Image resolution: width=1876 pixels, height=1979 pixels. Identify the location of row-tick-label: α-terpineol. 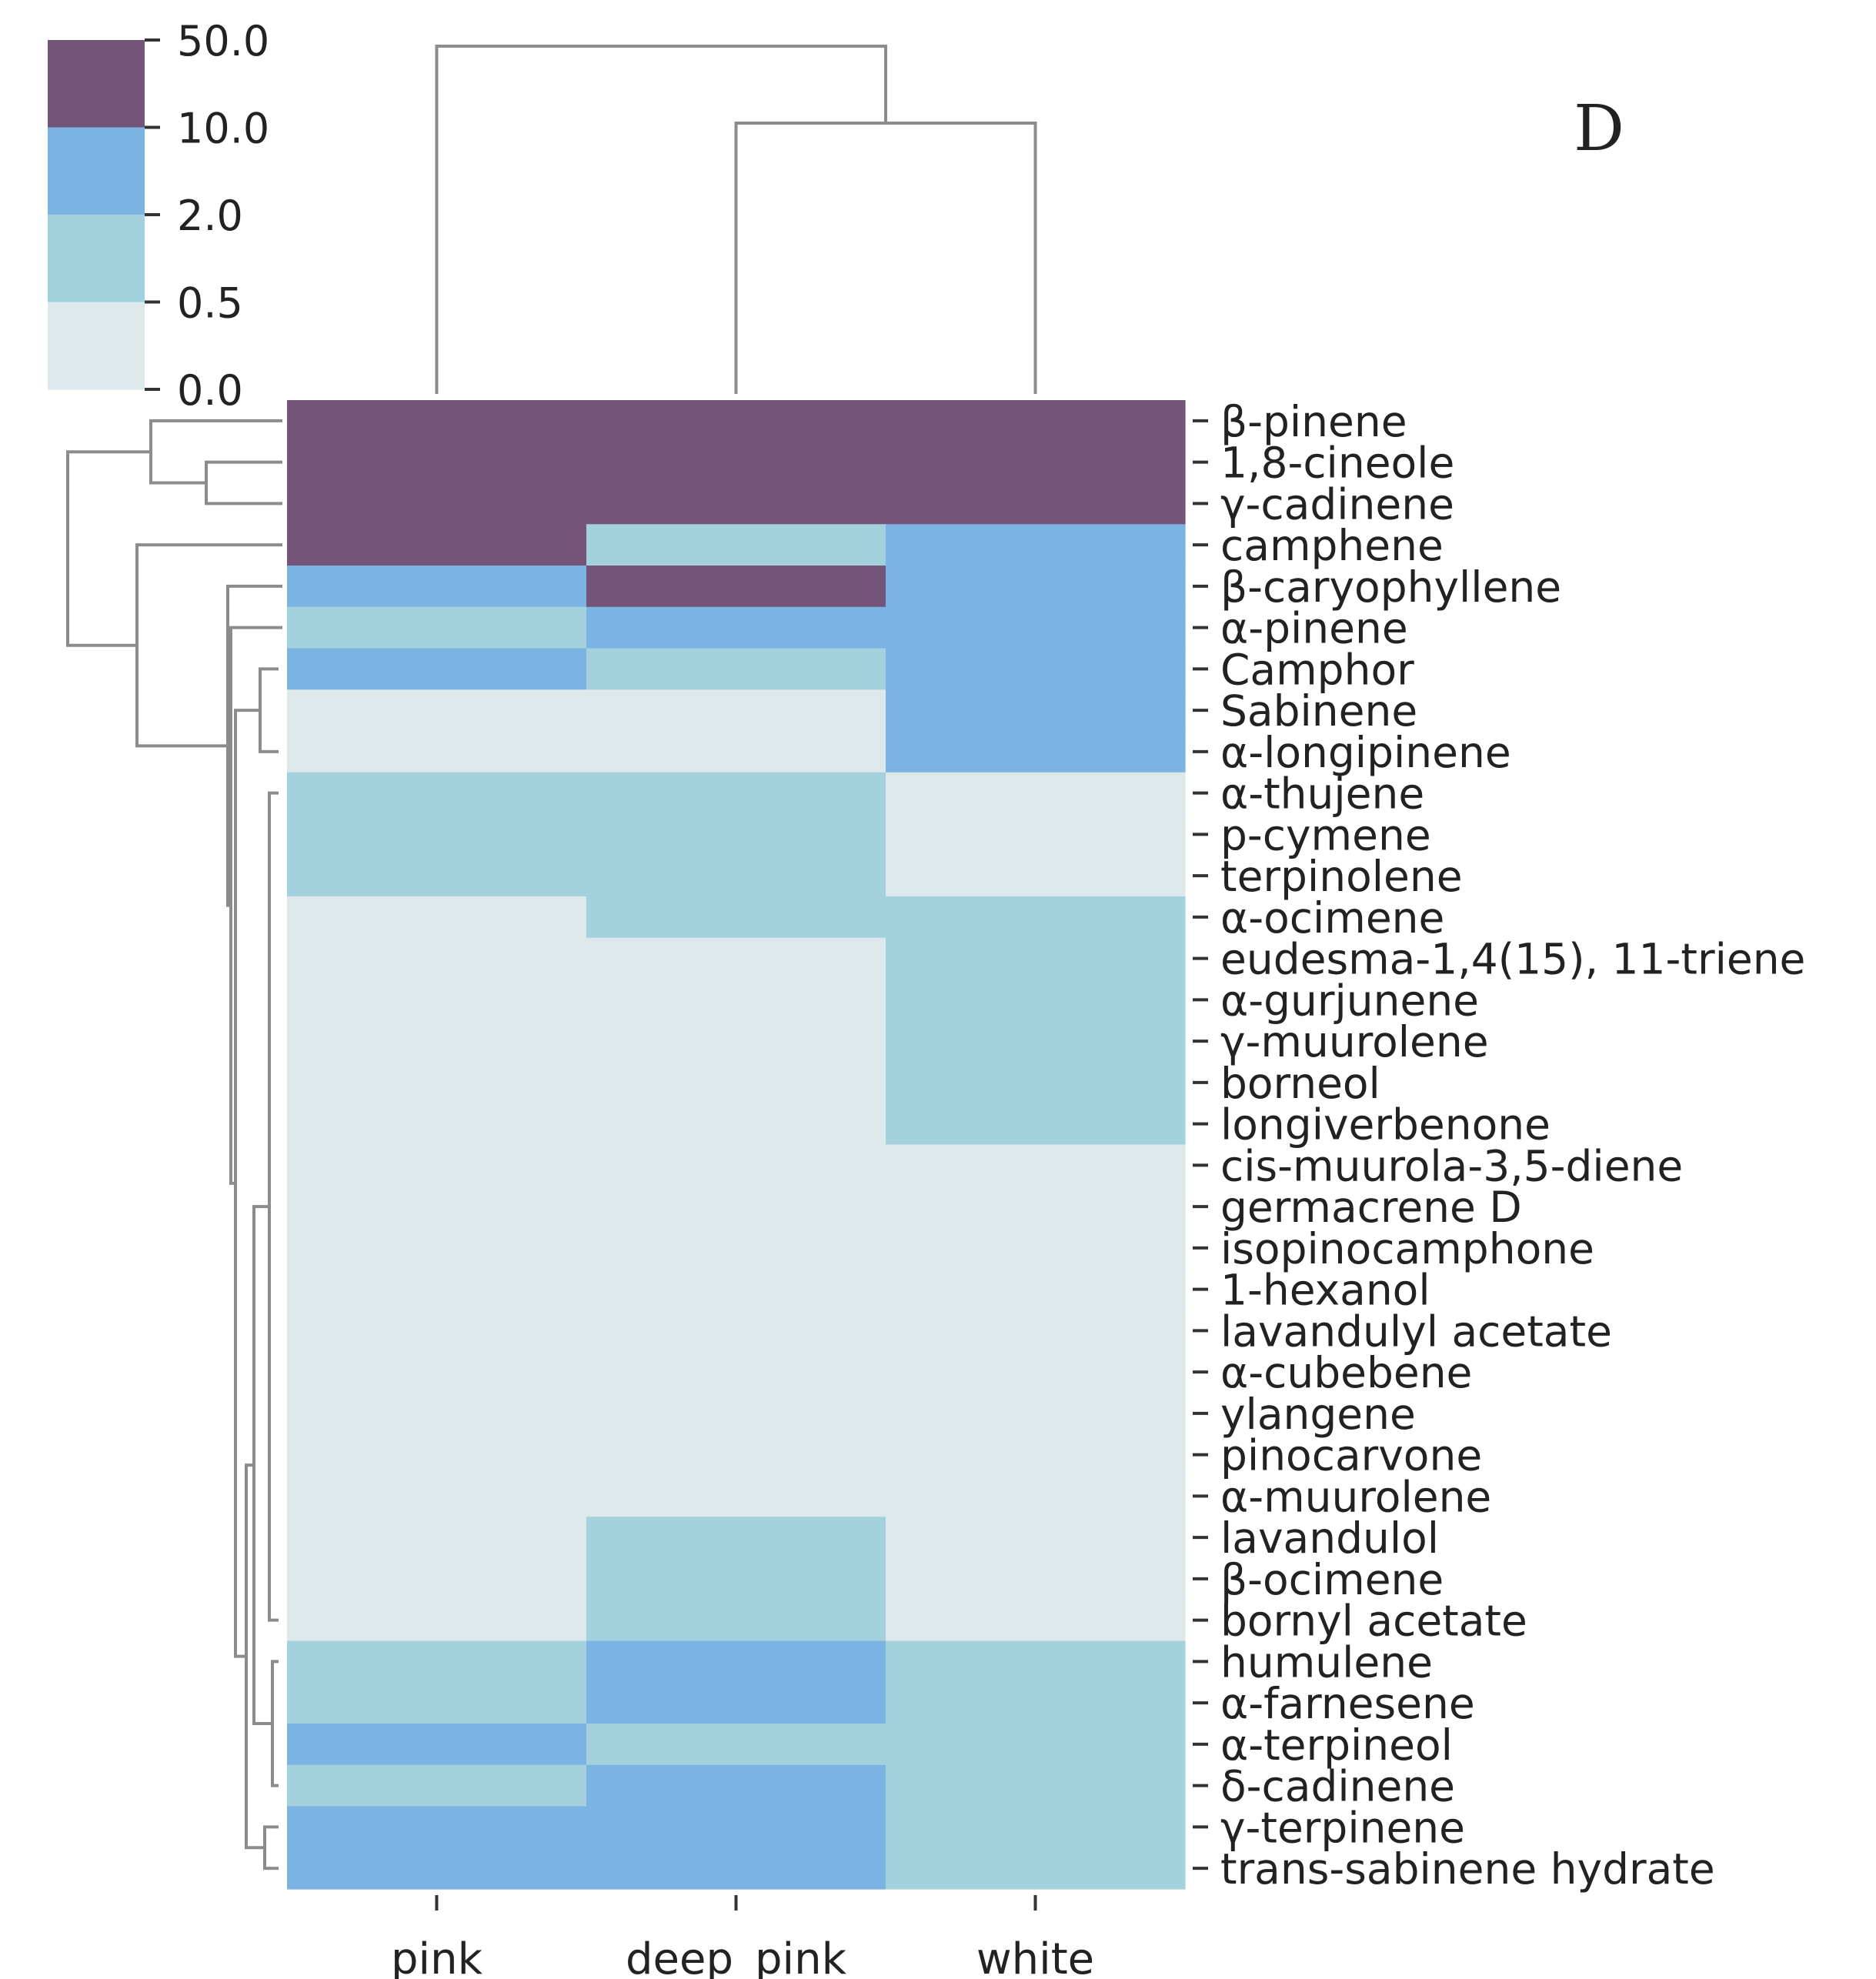
(1337, 1745).